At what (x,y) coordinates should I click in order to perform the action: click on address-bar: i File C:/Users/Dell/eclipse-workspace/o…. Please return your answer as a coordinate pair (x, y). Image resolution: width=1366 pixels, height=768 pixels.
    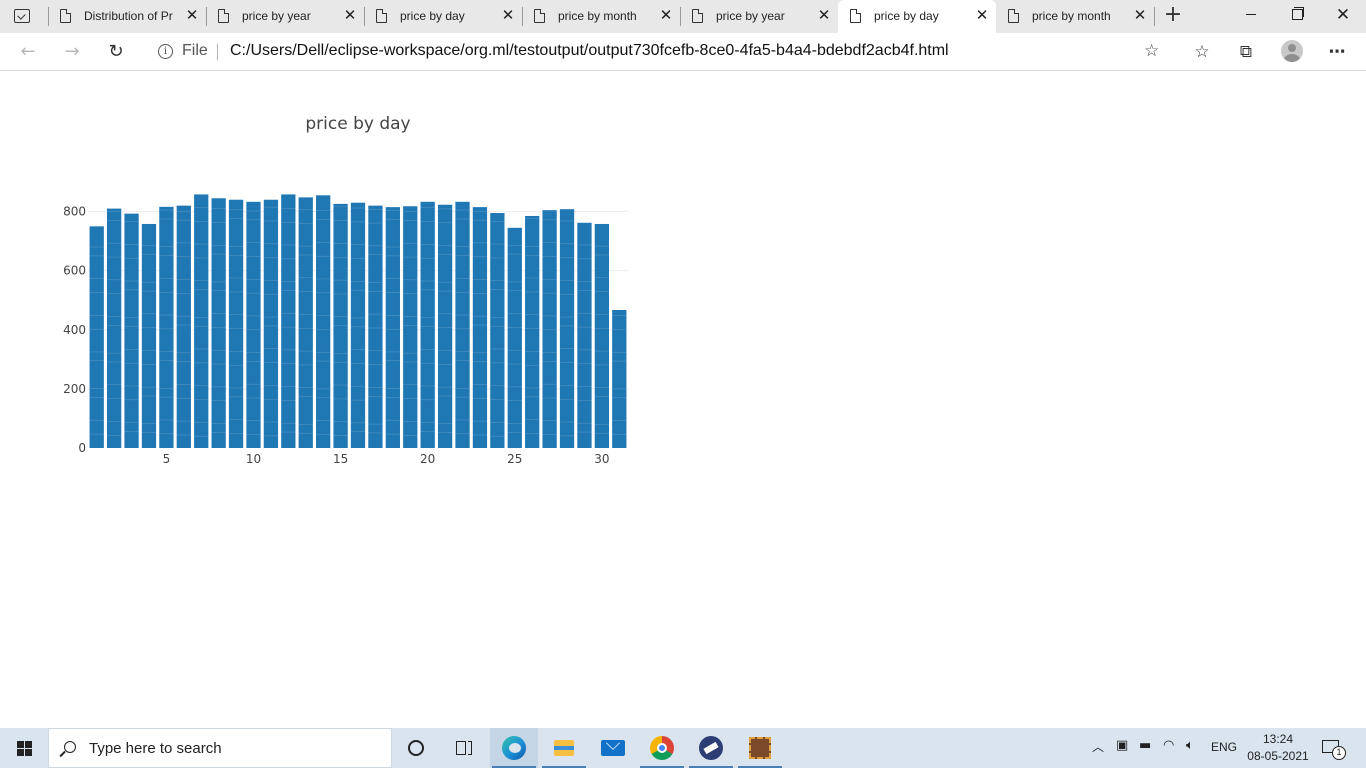
    Looking at the image, I should click on (659, 51).